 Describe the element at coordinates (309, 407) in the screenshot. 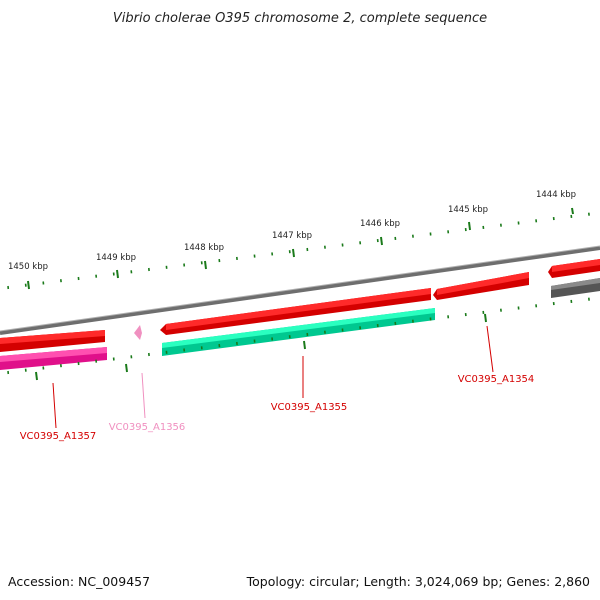

I see `gene-label-a1355: VC0395_A1355` at that location.